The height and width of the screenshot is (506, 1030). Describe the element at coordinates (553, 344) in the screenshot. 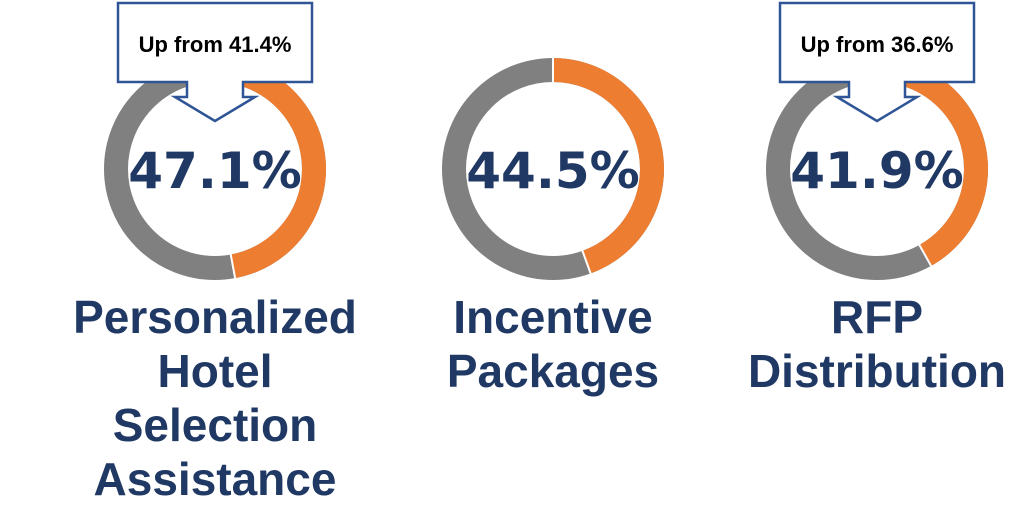

I see `donut-category-label: Incentive Packages` at that location.